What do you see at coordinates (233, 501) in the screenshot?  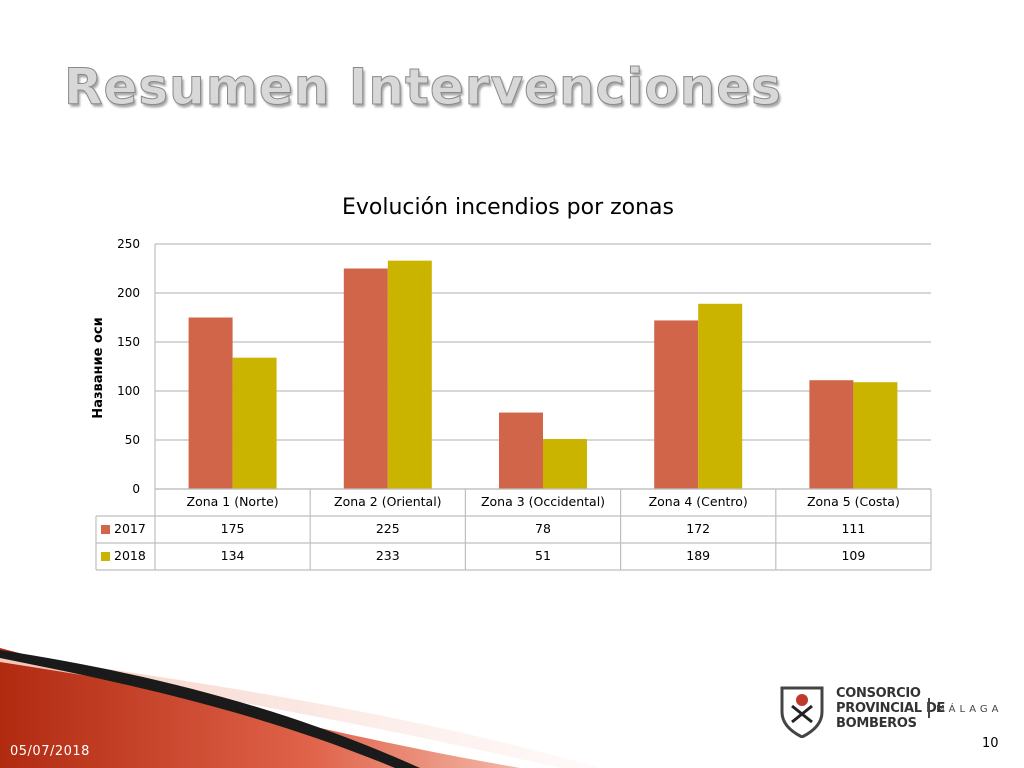 I see `x-category-label: Zona 1 (Norte)` at bounding box center [233, 501].